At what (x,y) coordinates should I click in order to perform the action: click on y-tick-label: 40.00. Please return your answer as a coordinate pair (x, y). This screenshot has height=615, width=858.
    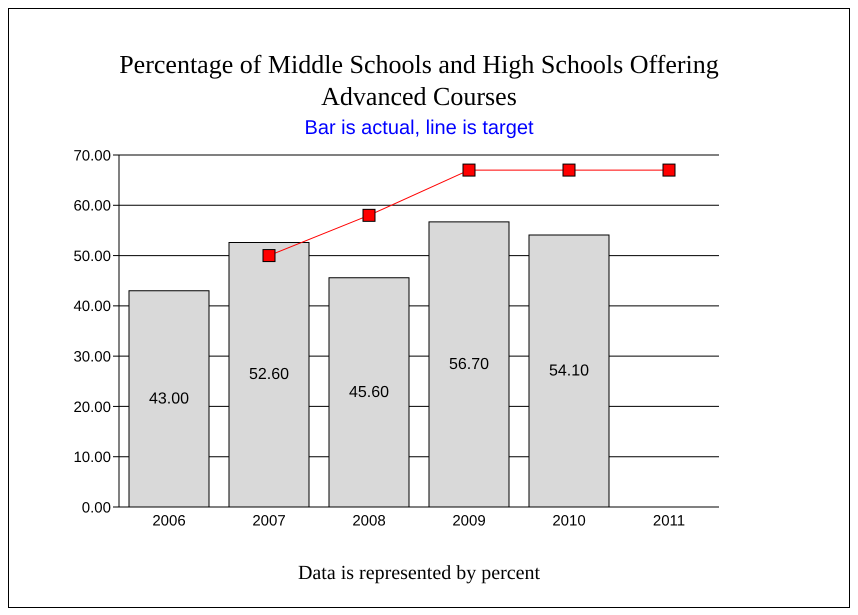
    Looking at the image, I should click on (92, 307).